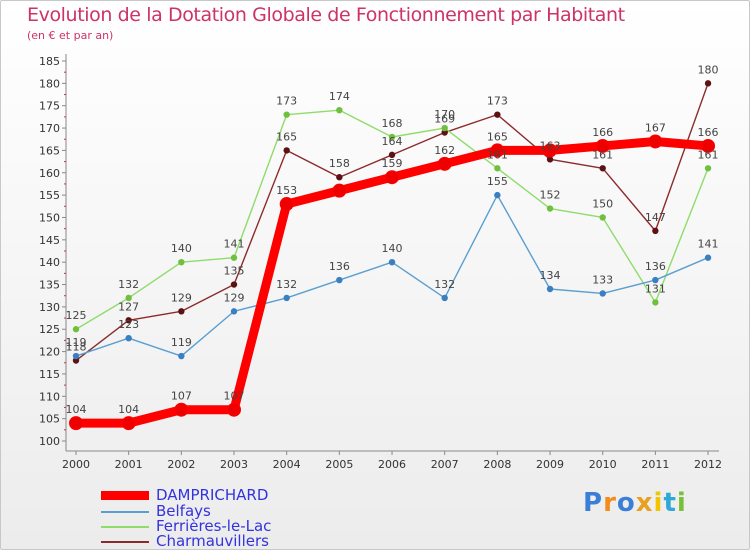 This screenshot has height=551, width=750. I want to click on x-tick-label: 2005, so click(339, 464).